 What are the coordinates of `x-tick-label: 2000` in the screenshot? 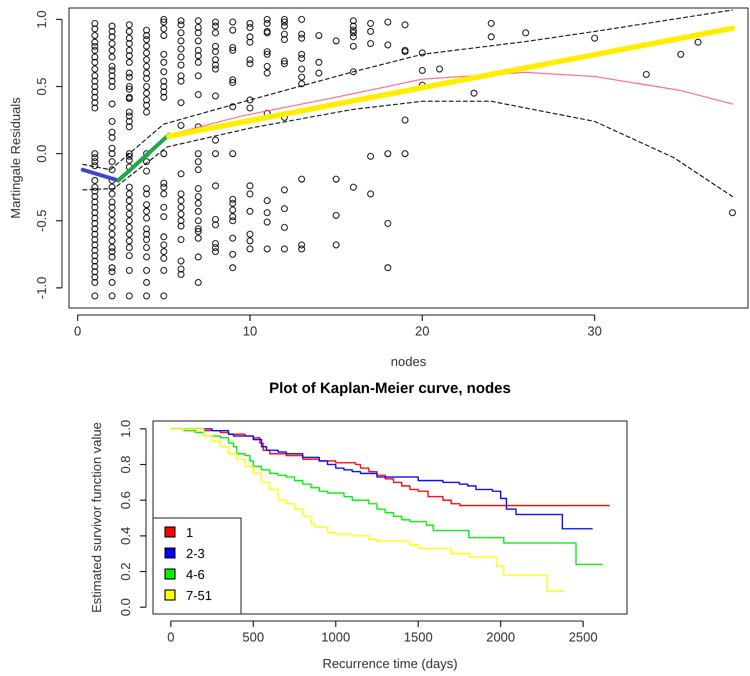 It's located at (501, 637).